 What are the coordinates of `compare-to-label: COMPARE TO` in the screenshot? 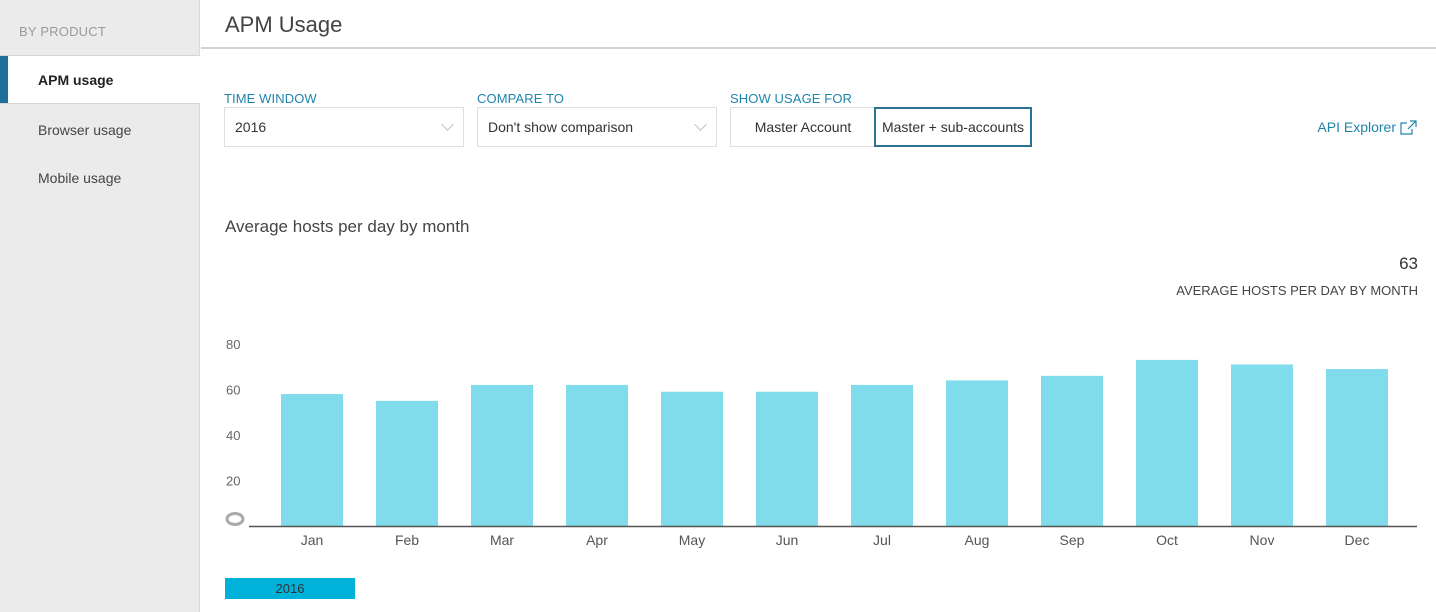 It's located at (520, 98).